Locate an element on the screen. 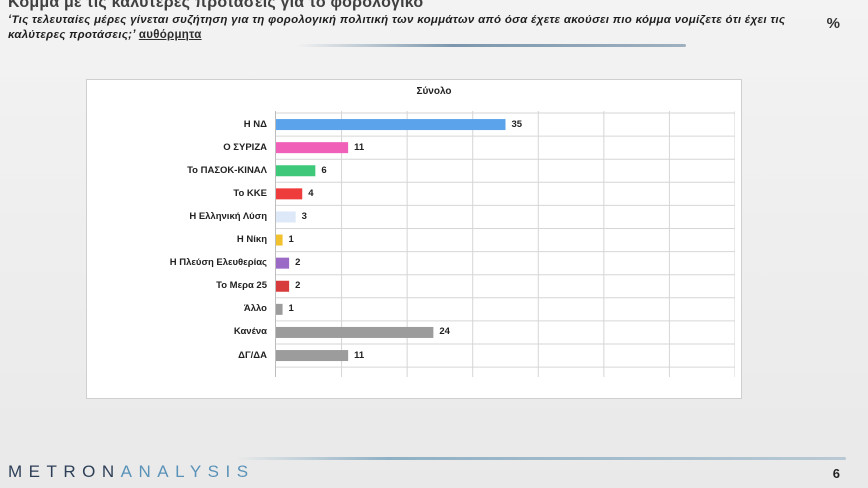  value-label: 24 is located at coordinates (444, 332).